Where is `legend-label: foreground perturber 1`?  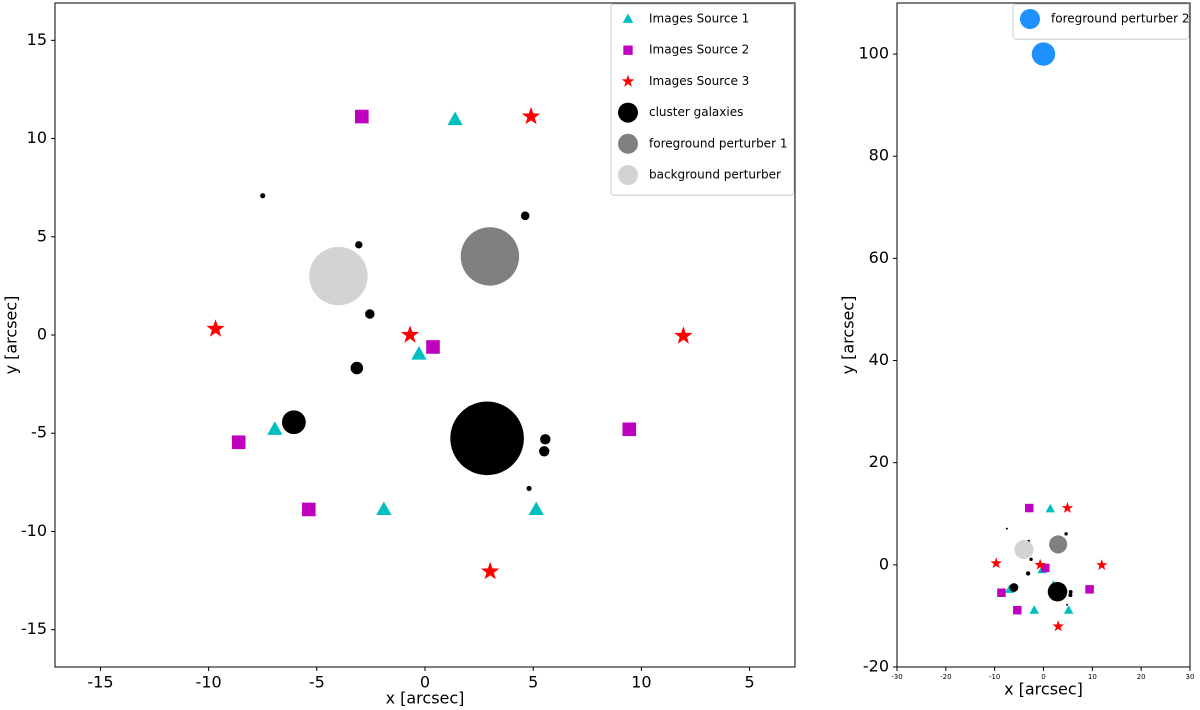 legend-label: foreground perturber 1 is located at coordinates (718, 143).